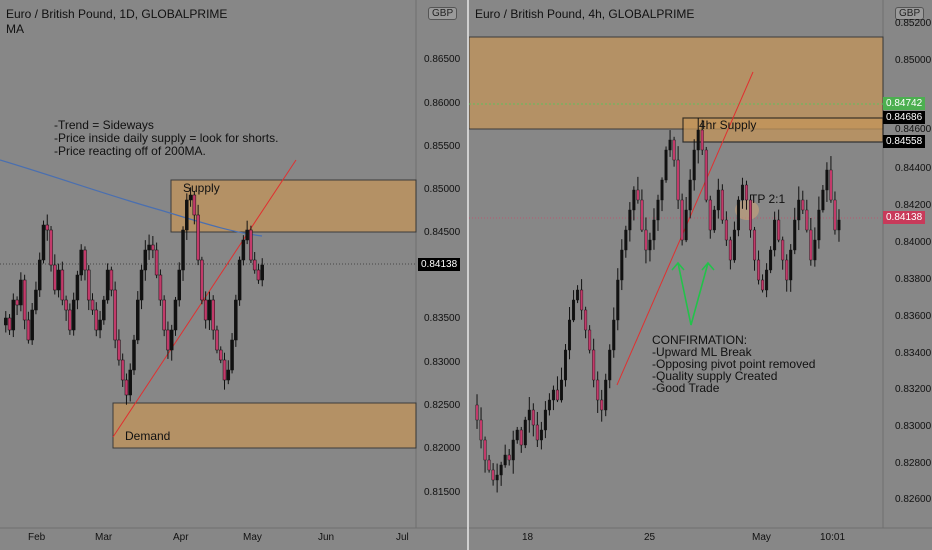  Describe the element at coordinates (913, 60) in the screenshot. I see `right-y-tick: 0.85000` at that location.